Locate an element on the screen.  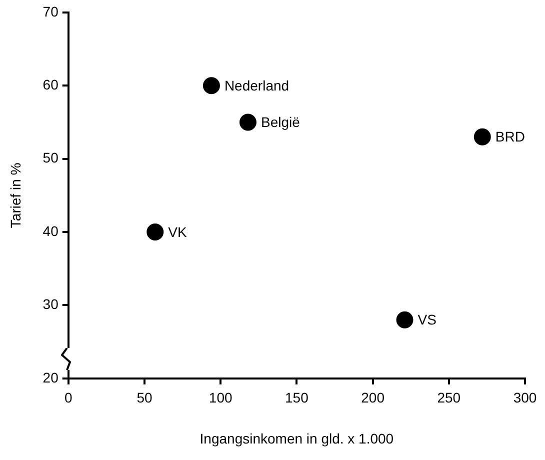
annotation: BRD is located at coordinates (510, 136).